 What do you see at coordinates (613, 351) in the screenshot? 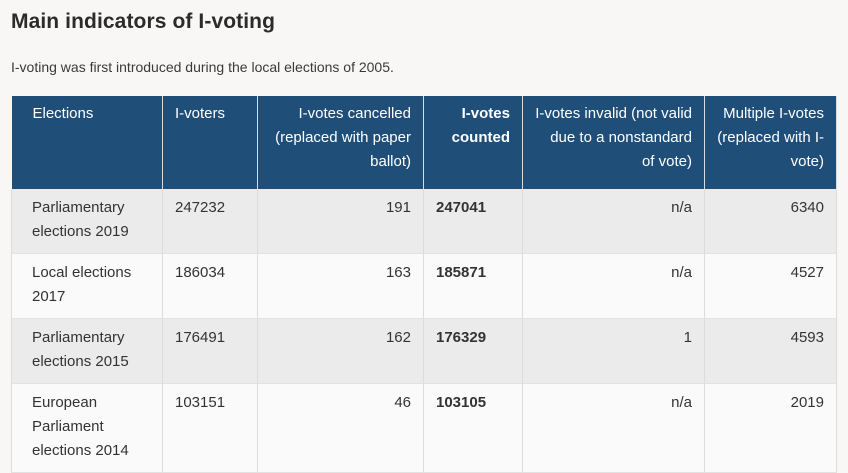
I see `cell-invalid: 1` at bounding box center [613, 351].